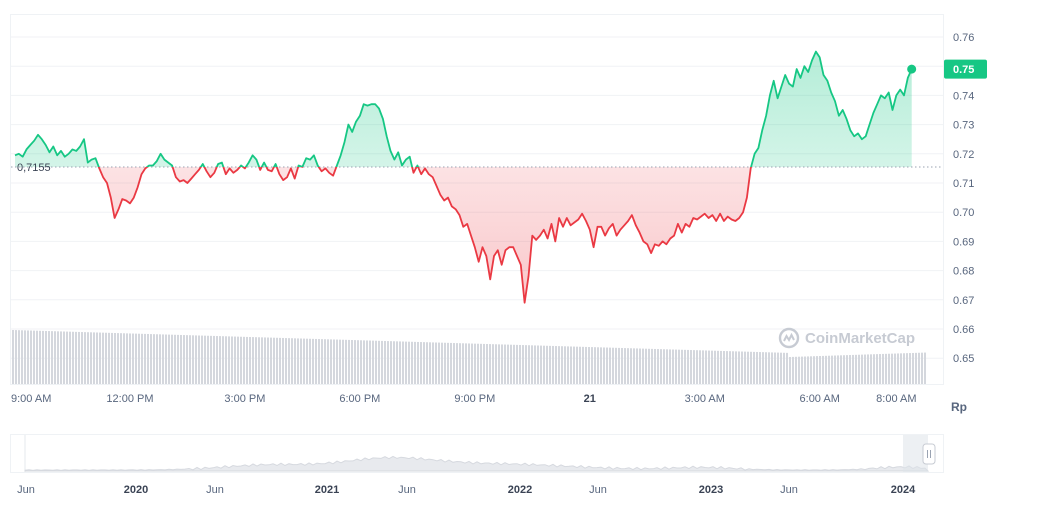 This screenshot has height=523, width=1037. What do you see at coordinates (846, 338) in the screenshot?
I see `coinmarketcap-watermark: CoinMarketCap` at bounding box center [846, 338].